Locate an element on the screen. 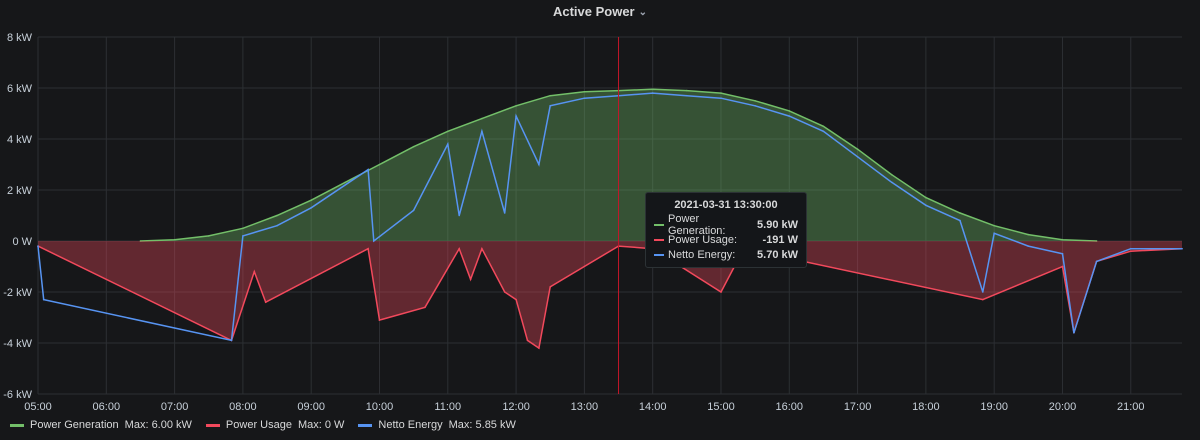  y-tick-label: -4 kW is located at coordinates (17, 344).